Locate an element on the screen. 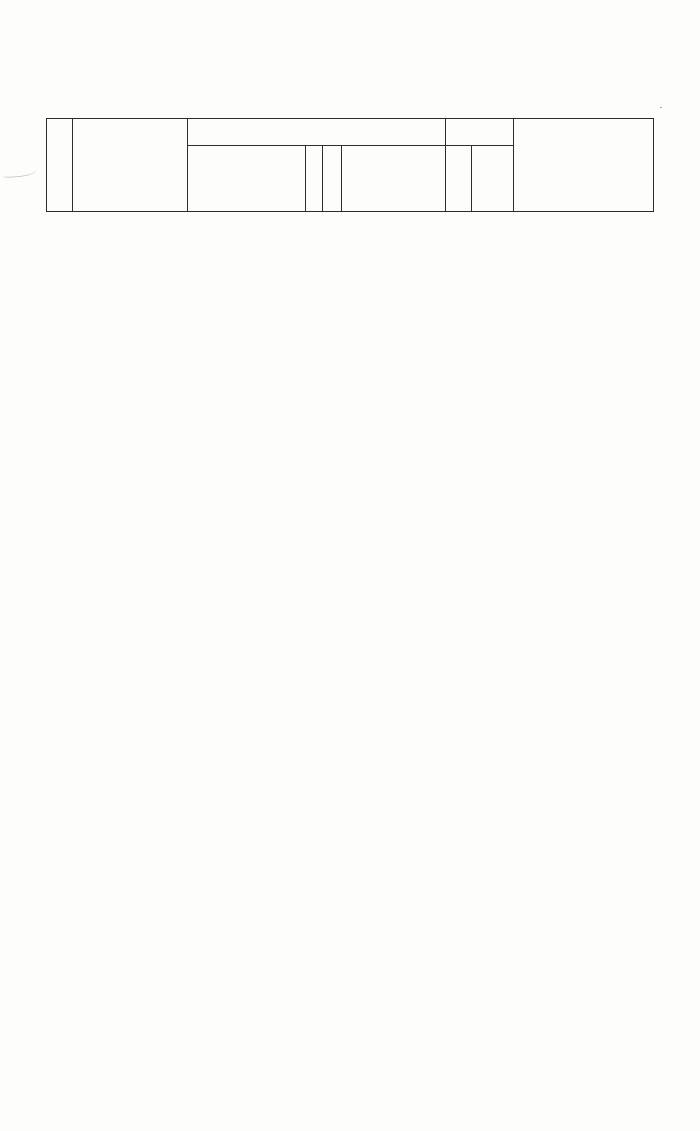 This screenshot has width=700, height=1131. header-prior-to-date-last-appointed is located at coordinates (492, 179).